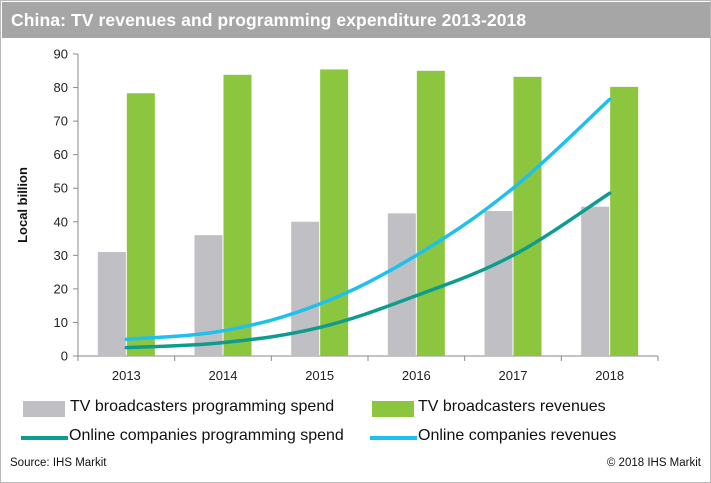 The width and height of the screenshot is (711, 483). I want to click on y-tick-label: 70, so click(61, 121).